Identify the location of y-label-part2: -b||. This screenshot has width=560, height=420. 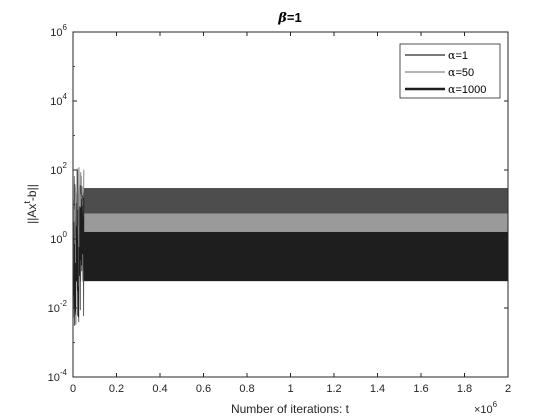
(32, 192).